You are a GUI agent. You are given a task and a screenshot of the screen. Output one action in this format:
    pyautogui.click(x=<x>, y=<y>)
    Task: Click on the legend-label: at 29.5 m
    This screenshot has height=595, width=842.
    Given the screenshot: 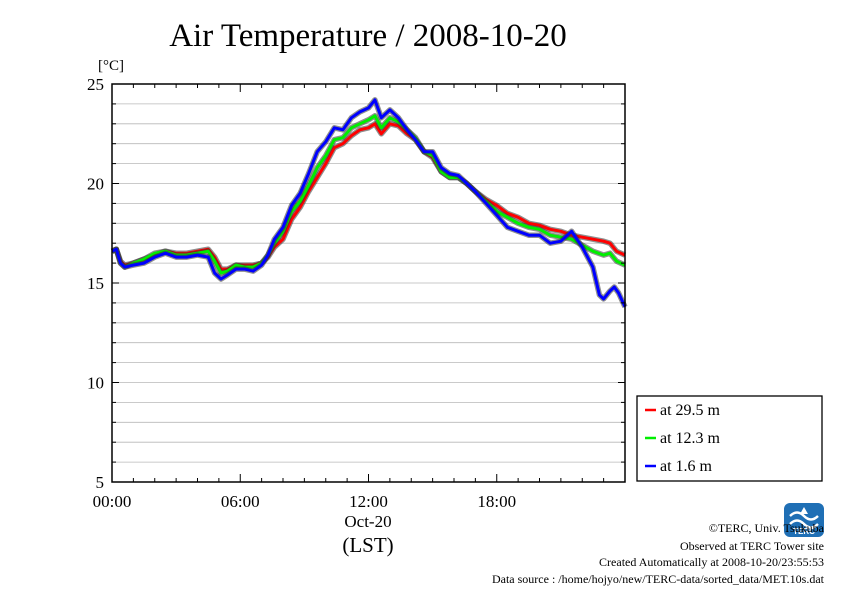 What is the action you would take?
    pyautogui.click(x=690, y=410)
    